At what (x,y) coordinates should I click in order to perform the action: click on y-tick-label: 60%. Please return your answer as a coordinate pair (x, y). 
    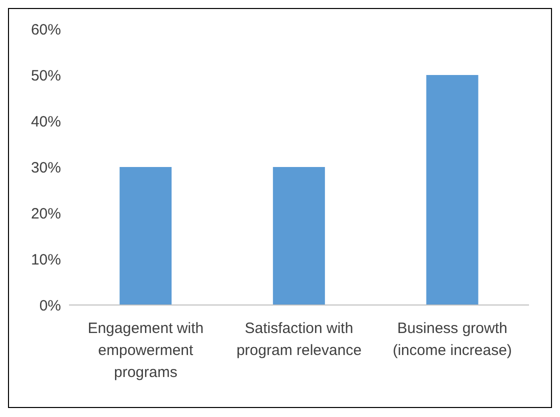
    Looking at the image, I should click on (45, 29).